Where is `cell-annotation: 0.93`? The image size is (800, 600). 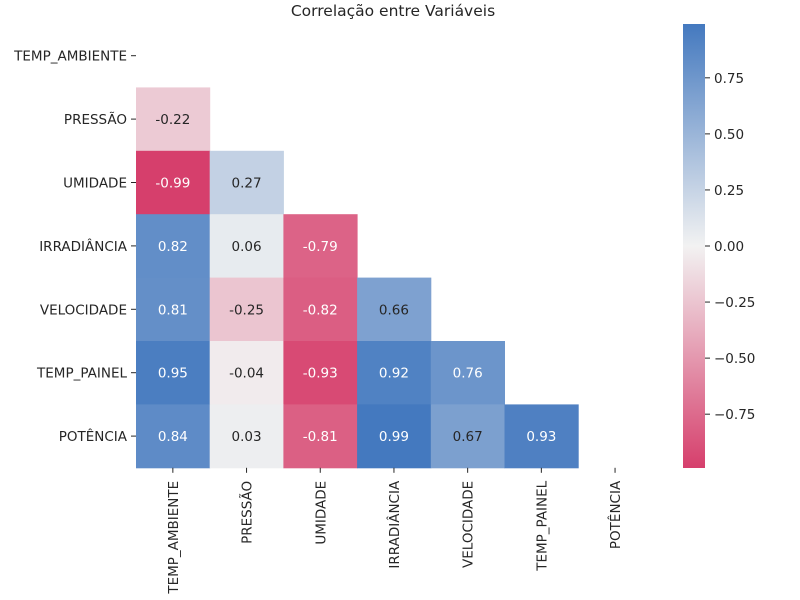
cell-annotation: 0.93 is located at coordinates (541, 437).